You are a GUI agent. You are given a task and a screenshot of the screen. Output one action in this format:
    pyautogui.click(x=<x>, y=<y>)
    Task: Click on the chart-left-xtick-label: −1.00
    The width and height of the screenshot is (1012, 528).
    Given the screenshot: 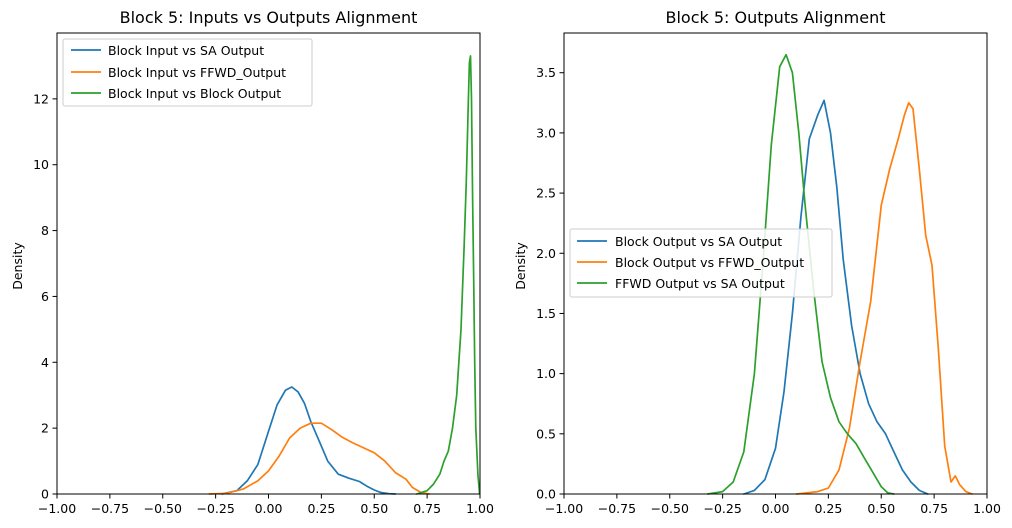 What is the action you would take?
    pyautogui.click(x=57, y=508)
    